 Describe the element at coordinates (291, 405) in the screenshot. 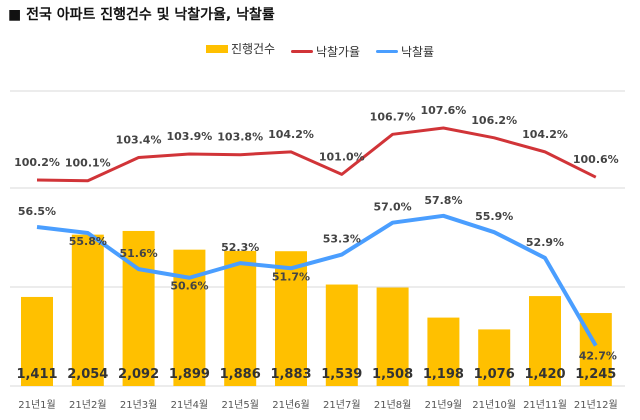

I see `x-tick-label: 21년6월` at that location.